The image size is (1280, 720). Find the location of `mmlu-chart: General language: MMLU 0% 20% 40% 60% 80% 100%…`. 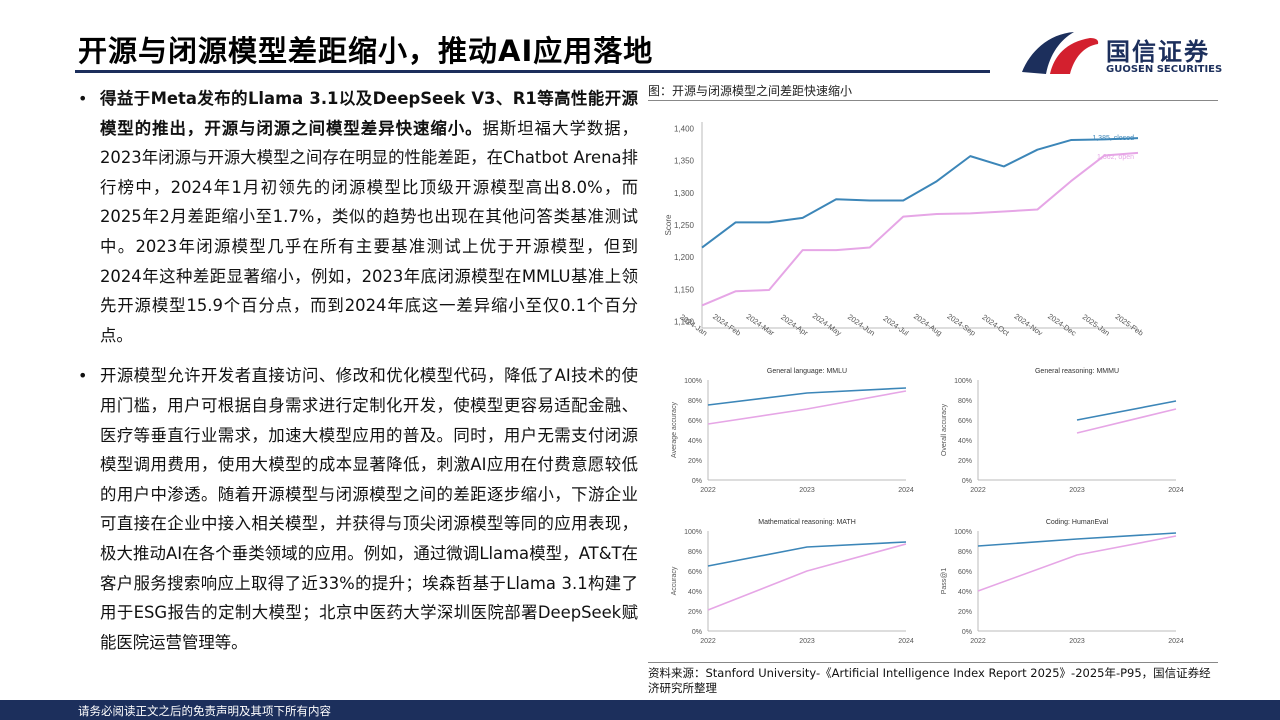

mmlu-chart: General language: MMLU 0% 20% 40% 60% 80% 100%… is located at coordinates (792, 431).